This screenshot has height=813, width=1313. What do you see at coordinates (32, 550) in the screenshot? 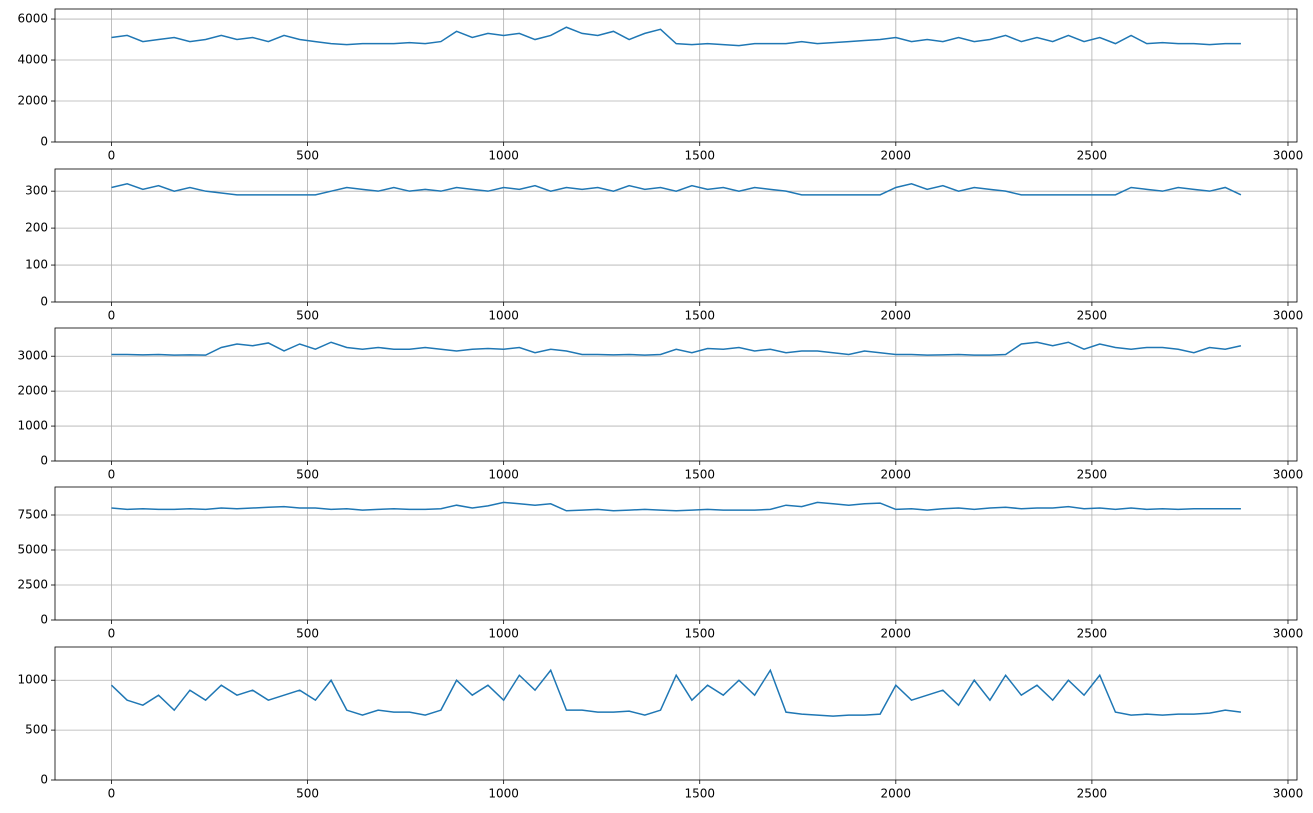
I see `y-tick-label: 5000` at bounding box center [32, 550].